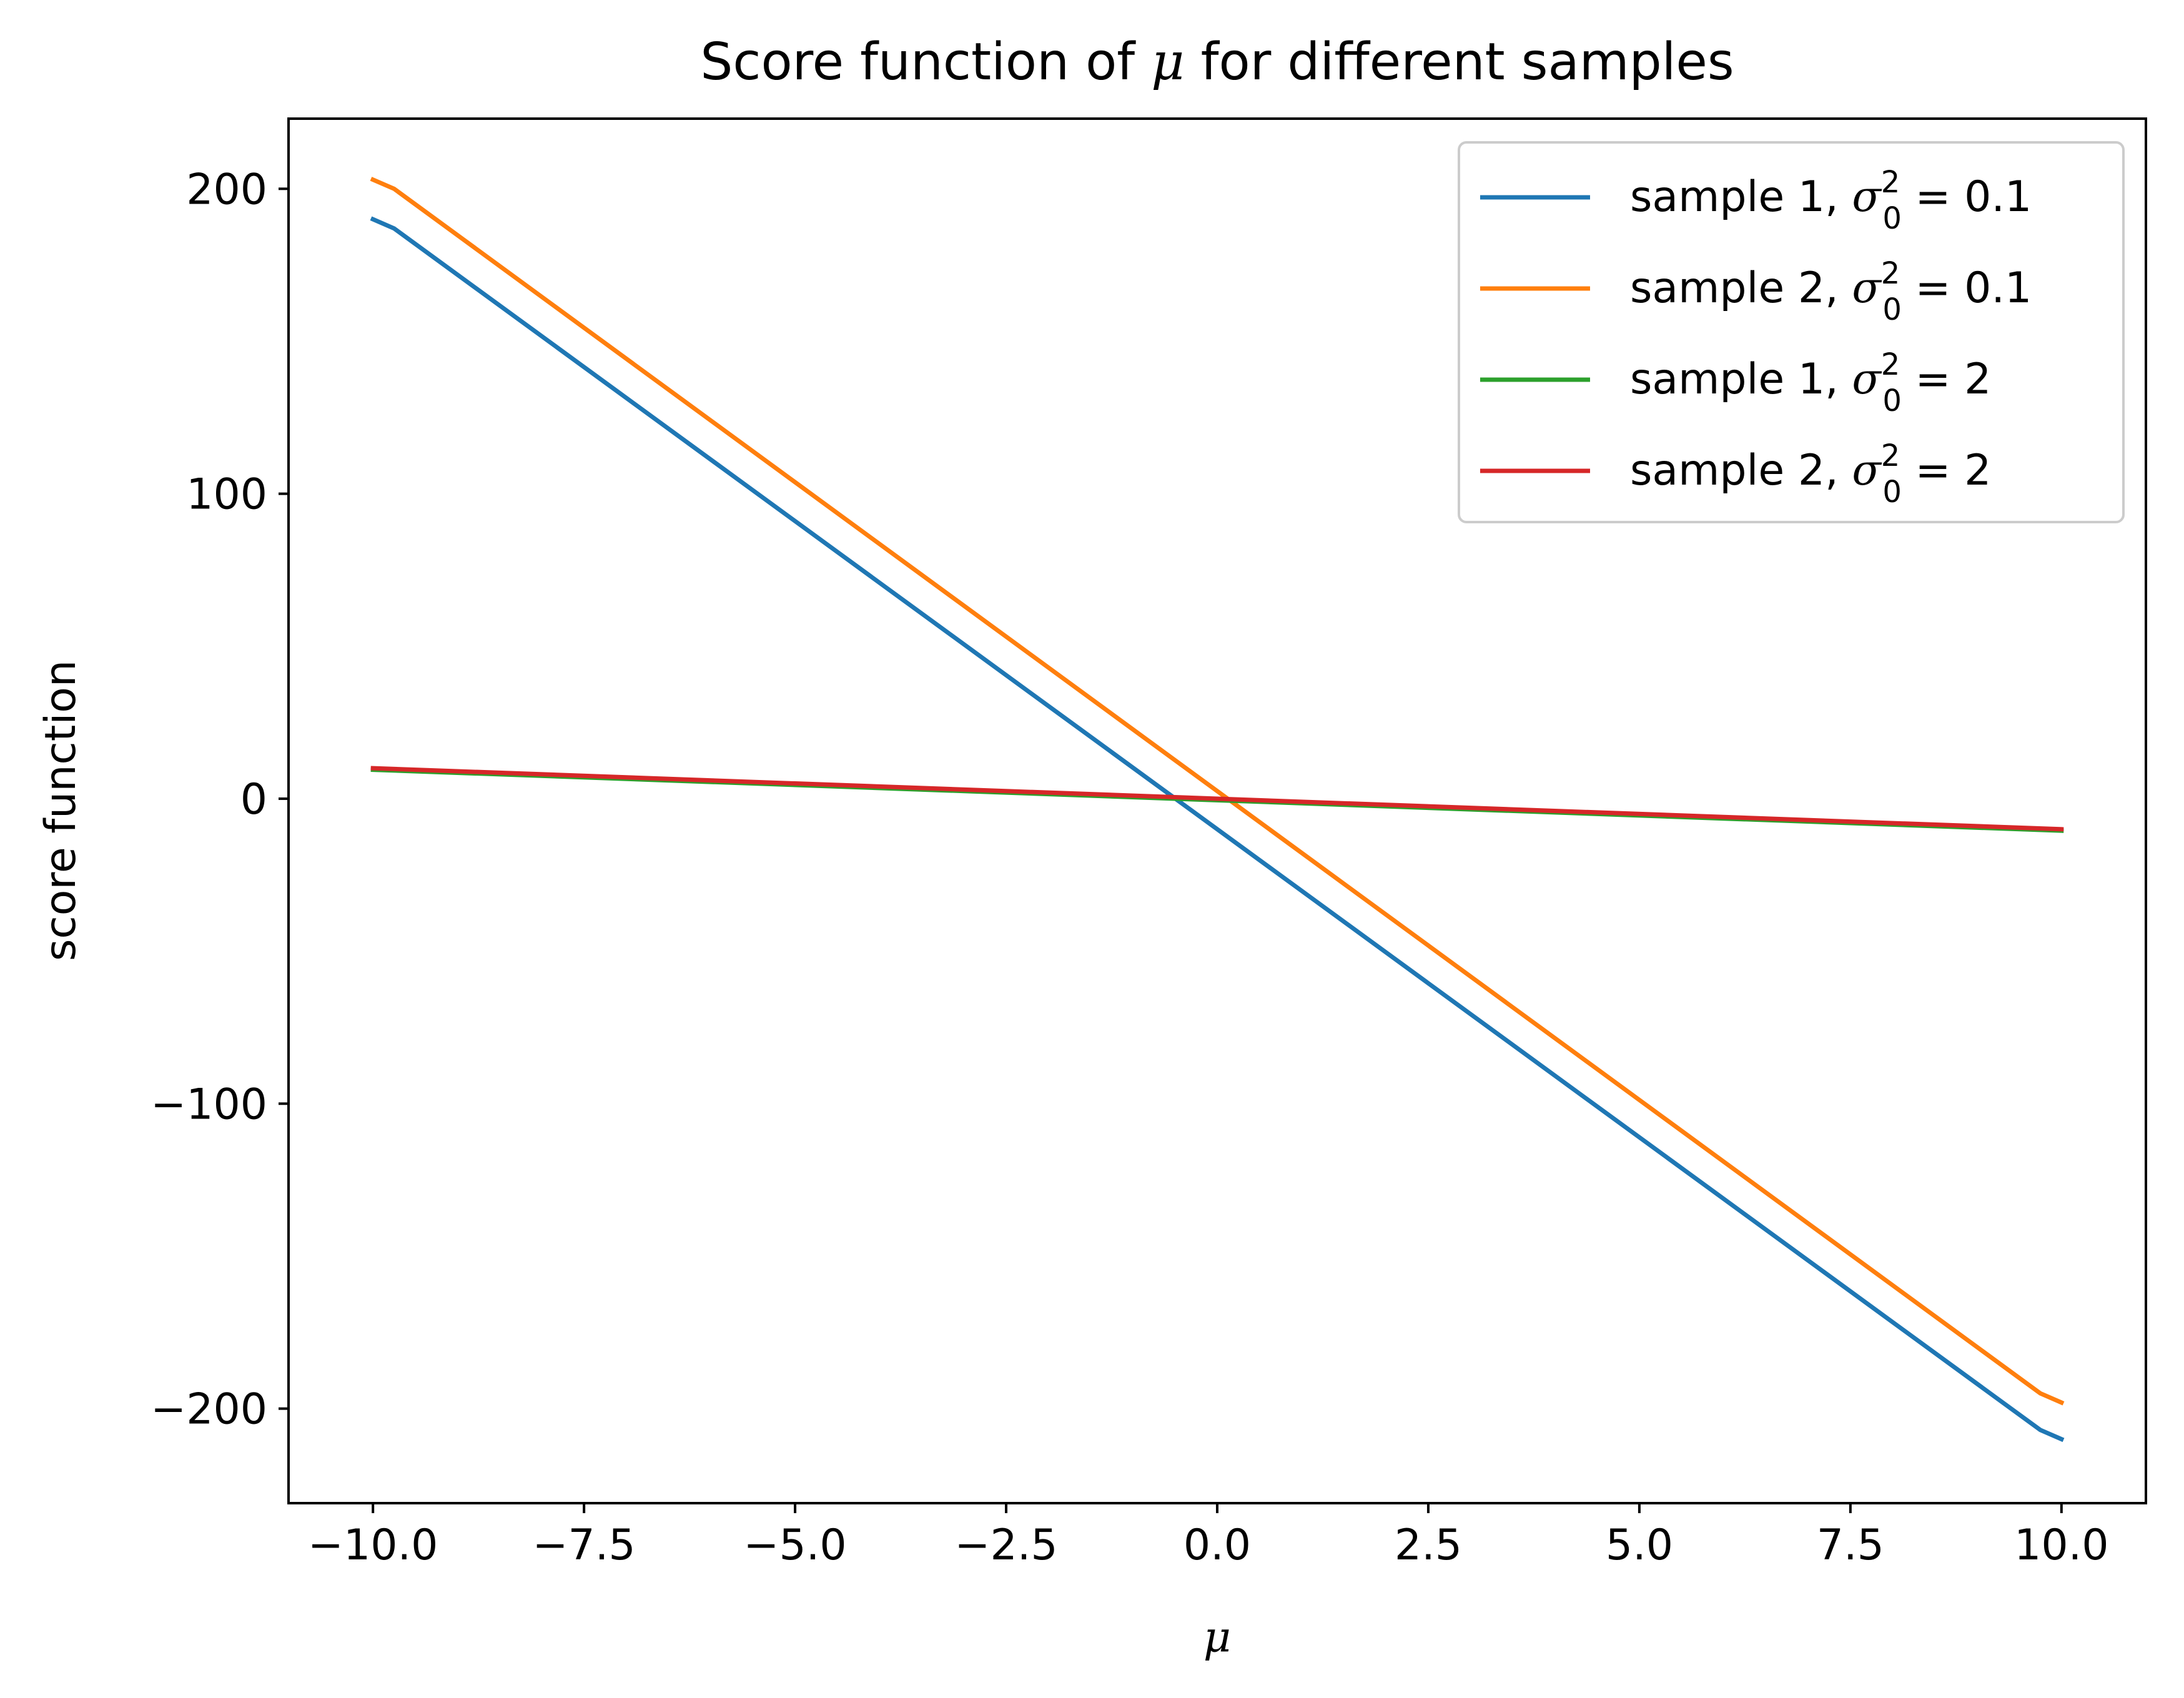 The height and width of the screenshot is (1698, 2184). Describe the element at coordinates (209, 1410) in the screenshot. I see `y-tick-label: −200` at that location.